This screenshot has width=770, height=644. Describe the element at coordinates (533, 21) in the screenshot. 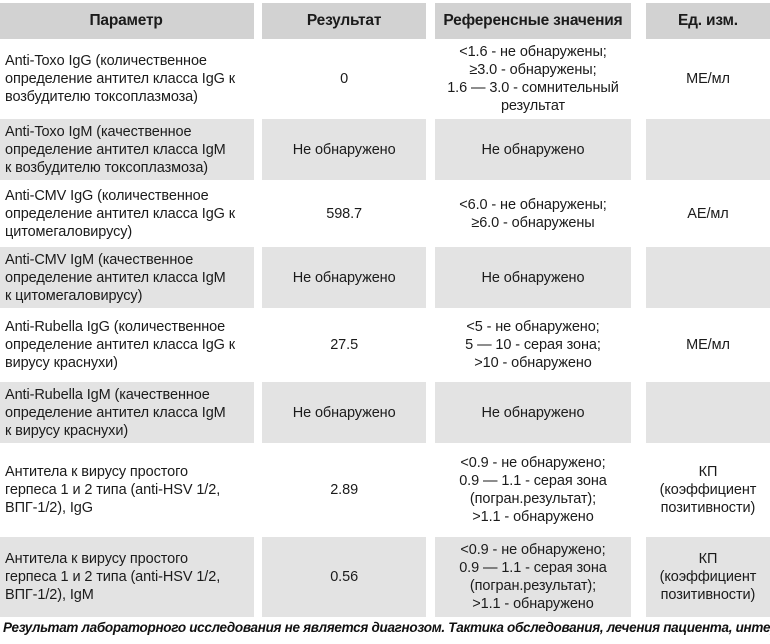

I see `column-header-reference: Референсные значения` at that location.